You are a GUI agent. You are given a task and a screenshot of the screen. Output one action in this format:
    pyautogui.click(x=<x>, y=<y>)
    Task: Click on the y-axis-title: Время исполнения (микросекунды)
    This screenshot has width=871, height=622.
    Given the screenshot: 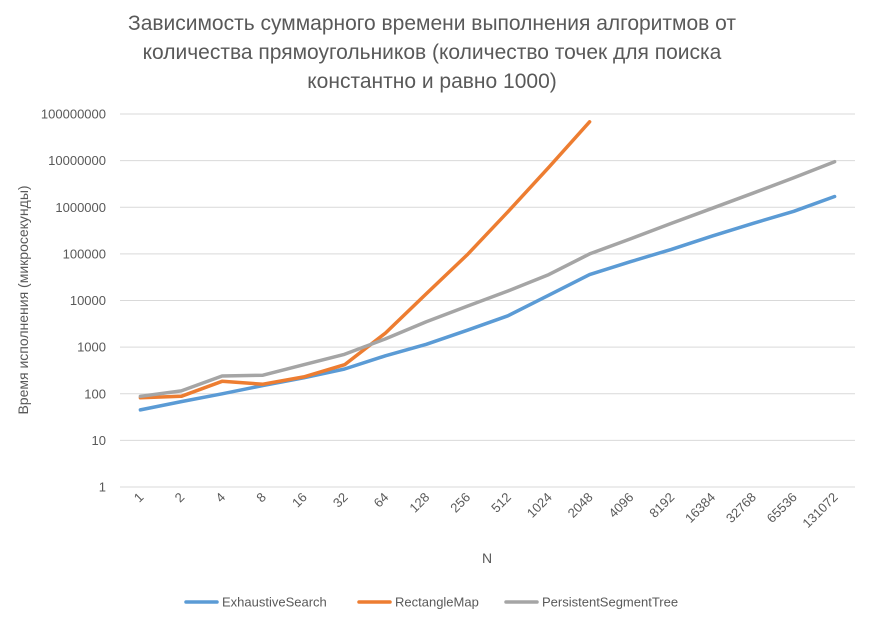 What is the action you would take?
    pyautogui.click(x=23, y=299)
    